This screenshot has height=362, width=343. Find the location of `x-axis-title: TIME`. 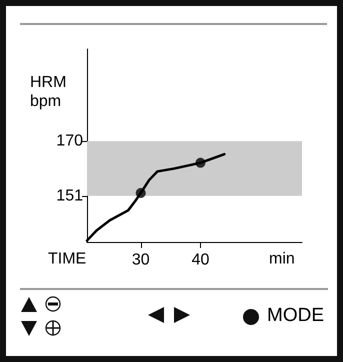

x-axis-title: TIME is located at coordinates (67, 259).